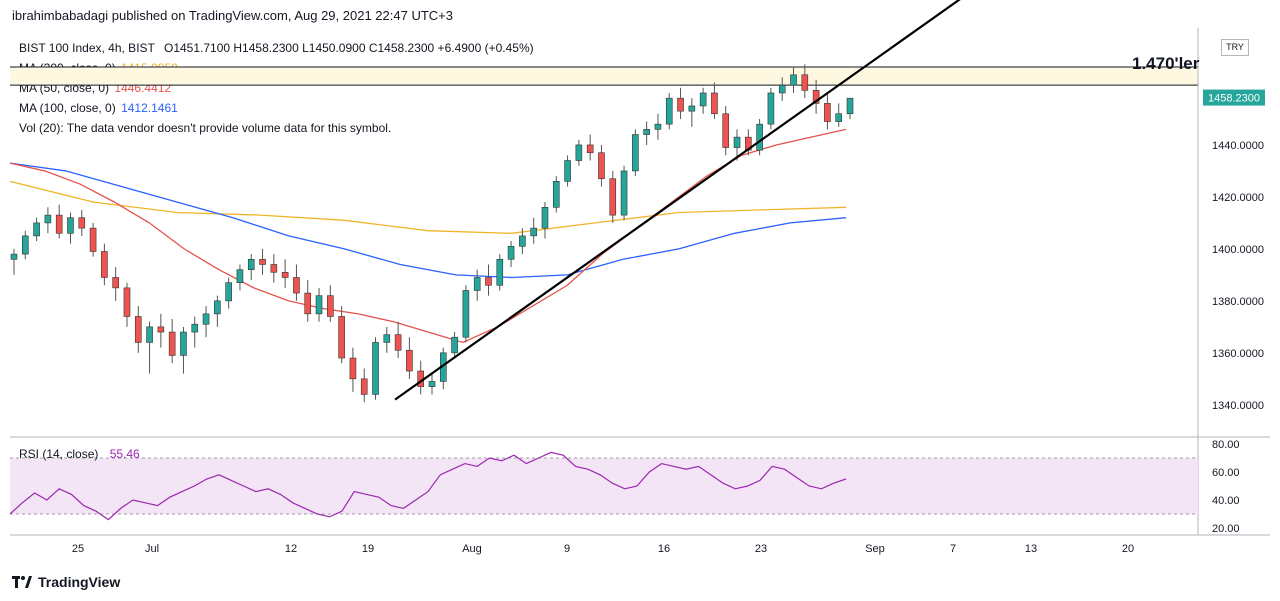  I want to click on resistance-zone, so click(604, 76).